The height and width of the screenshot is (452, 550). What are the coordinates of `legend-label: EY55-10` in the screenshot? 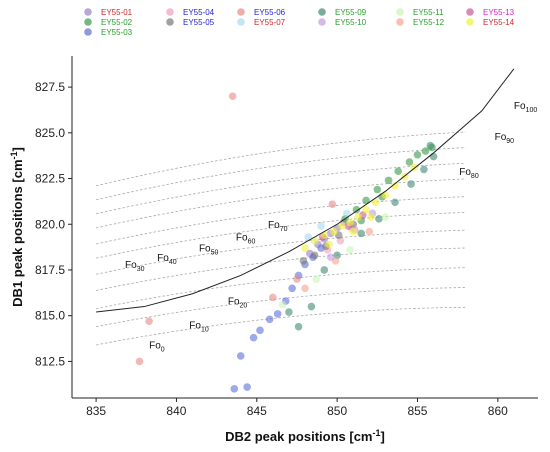 It's located at (351, 22).